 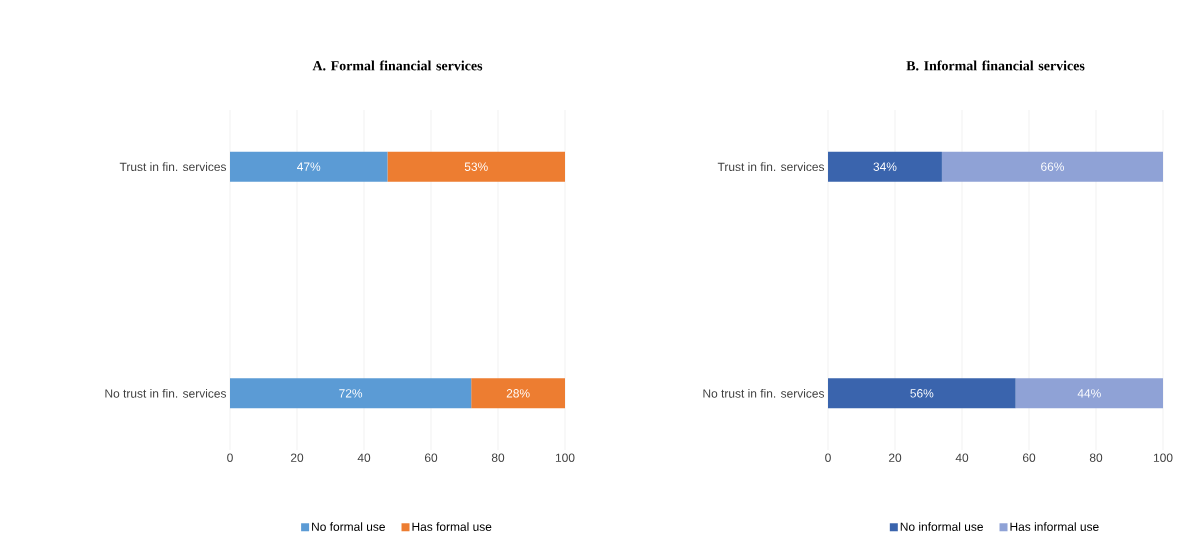 I want to click on chart-title: B. Informal financial services, so click(x=995, y=65).